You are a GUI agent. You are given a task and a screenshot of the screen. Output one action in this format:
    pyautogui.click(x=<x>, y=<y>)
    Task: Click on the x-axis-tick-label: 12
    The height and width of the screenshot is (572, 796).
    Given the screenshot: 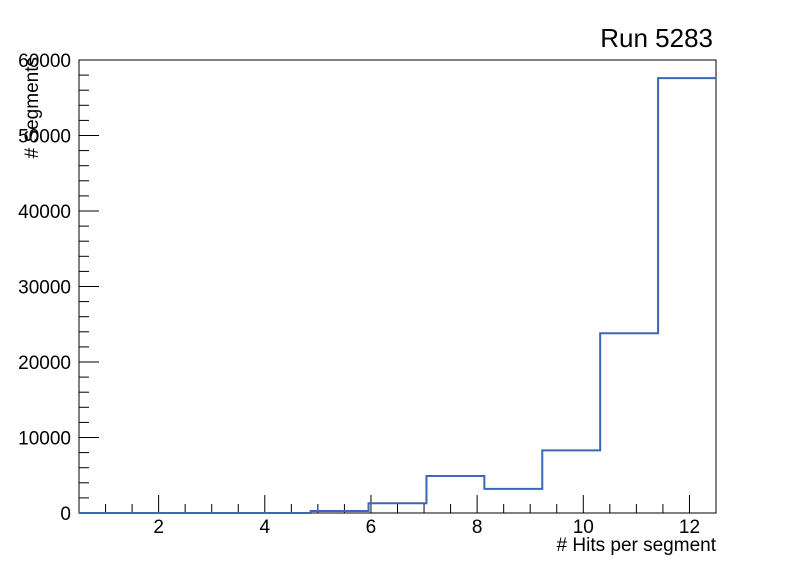 What is the action you would take?
    pyautogui.click(x=689, y=527)
    